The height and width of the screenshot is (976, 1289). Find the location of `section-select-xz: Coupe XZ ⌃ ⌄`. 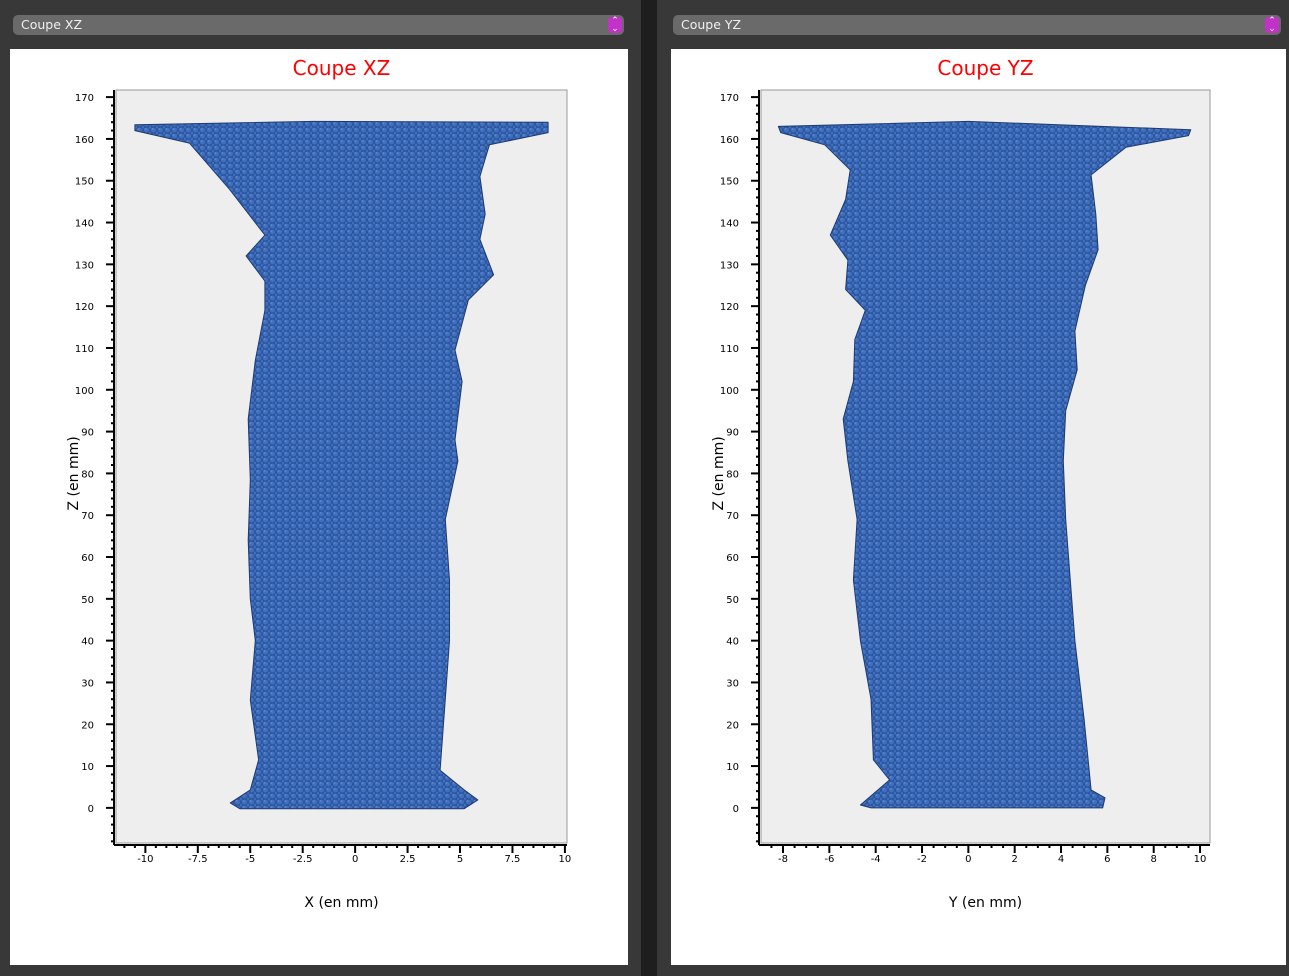

section-select-xz: Coupe XZ ⌃ ⌄ is located at coordinates (318, 25).